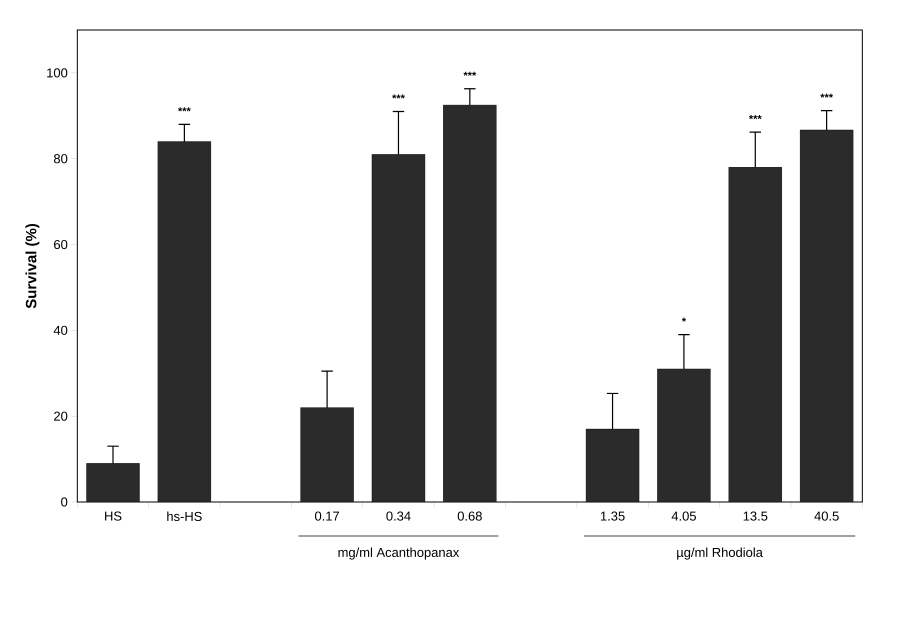  I want to click on x-tick-label: 0.34, so click(398, 516).